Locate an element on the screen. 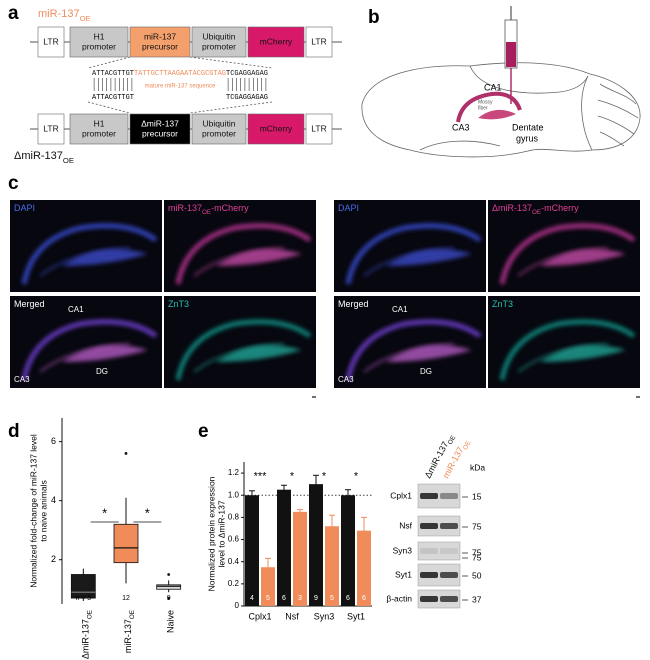 This screenshot has height=660, width=650. region-label: Mossy is located at coordinates (485, 102).